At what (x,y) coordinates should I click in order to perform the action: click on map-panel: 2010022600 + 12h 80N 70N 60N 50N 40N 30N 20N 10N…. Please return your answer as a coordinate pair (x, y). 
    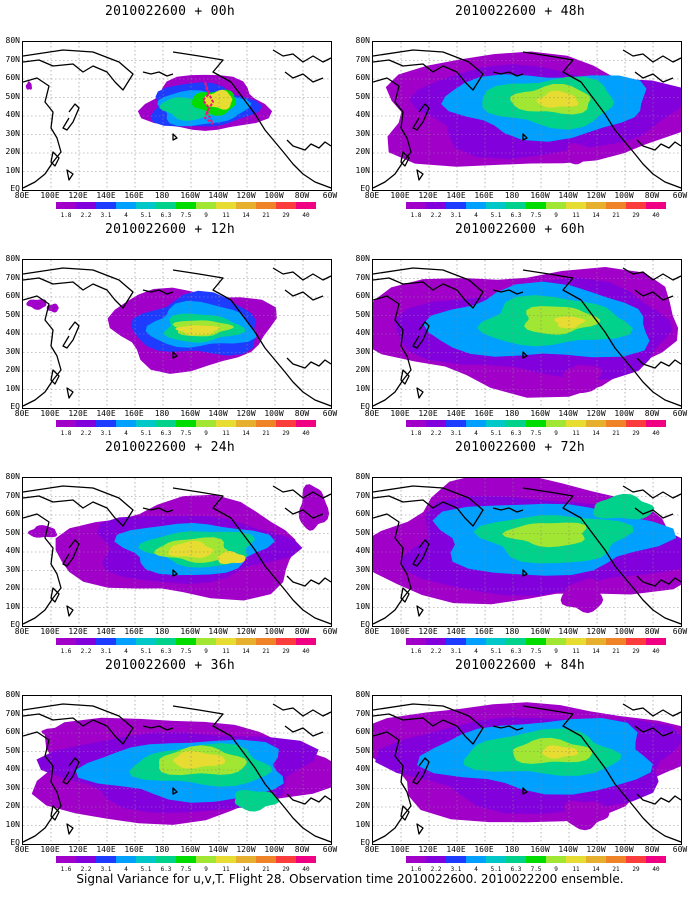
    Looking at the image, I should click on (170, 331).